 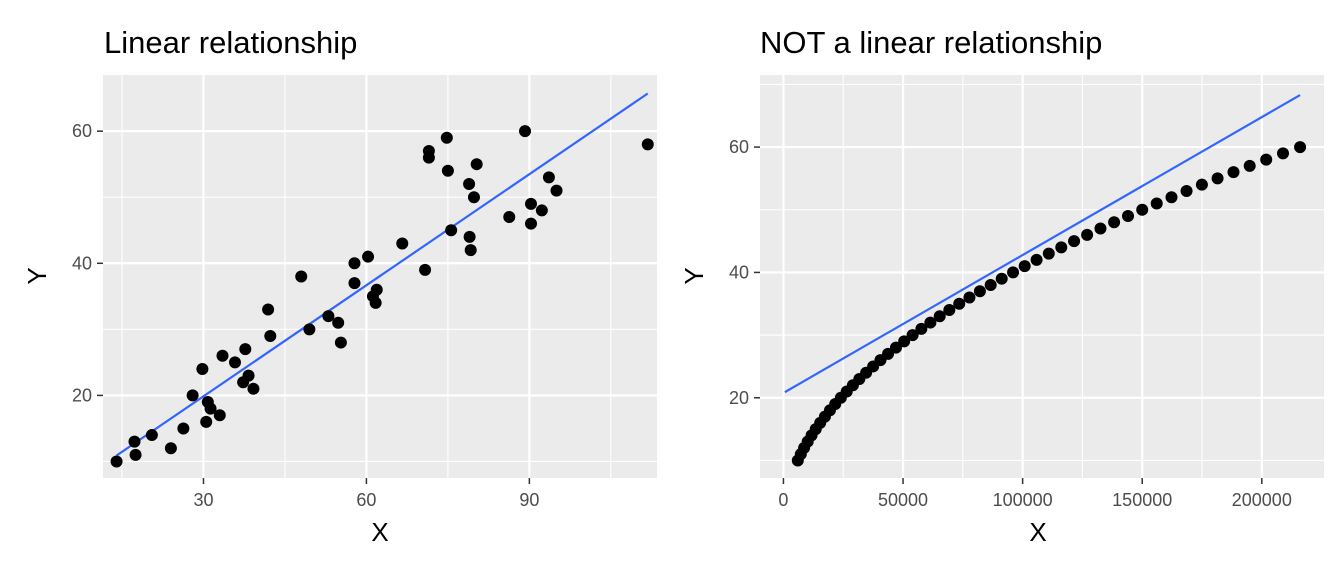 I want to click on y-axis-label-nonlinear: Y, so click(x=694, y=275).